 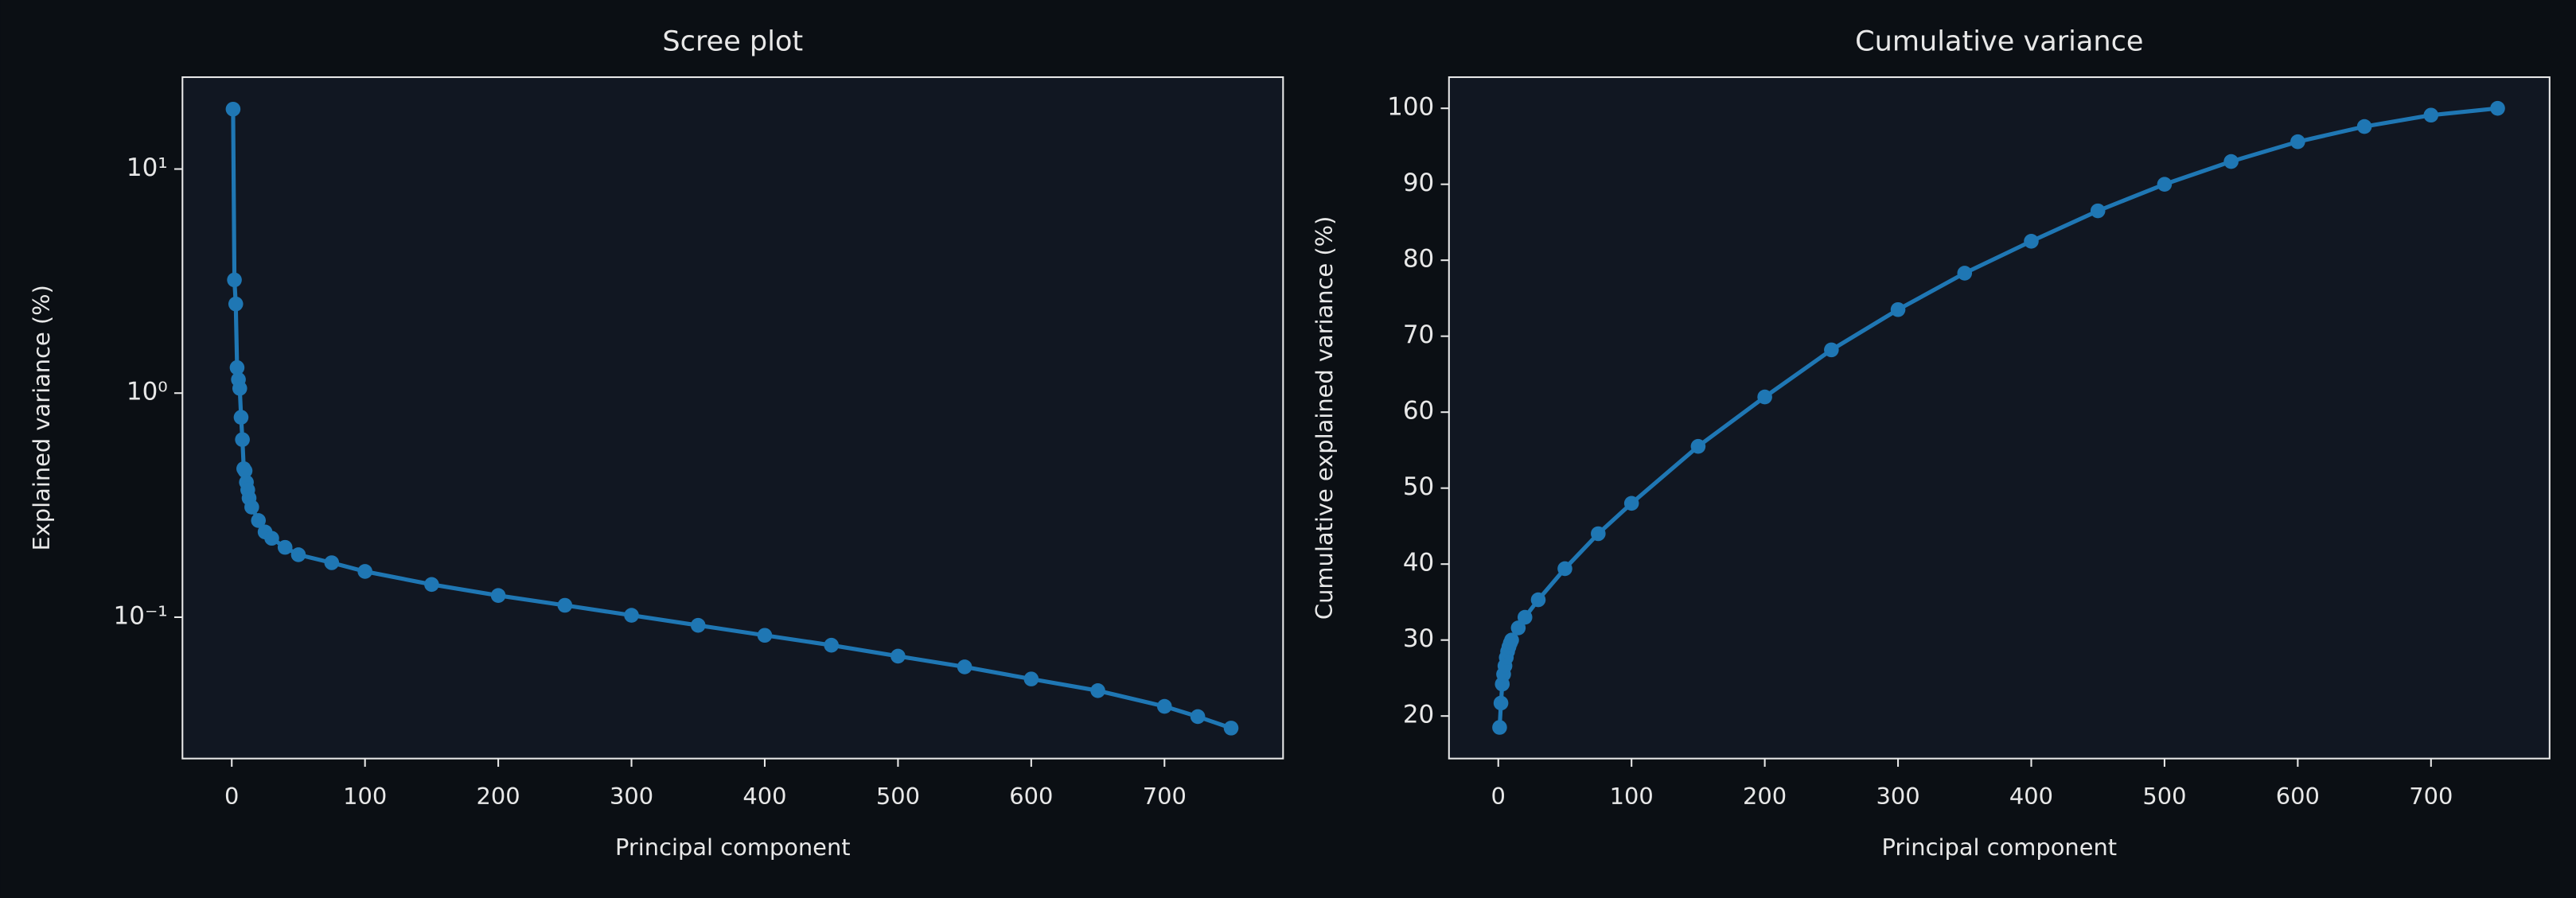 What do you see at coordinates (1418, 715) in the screenshot?
I see `y-tick-label: 20` at bounding box center [1418, 715].